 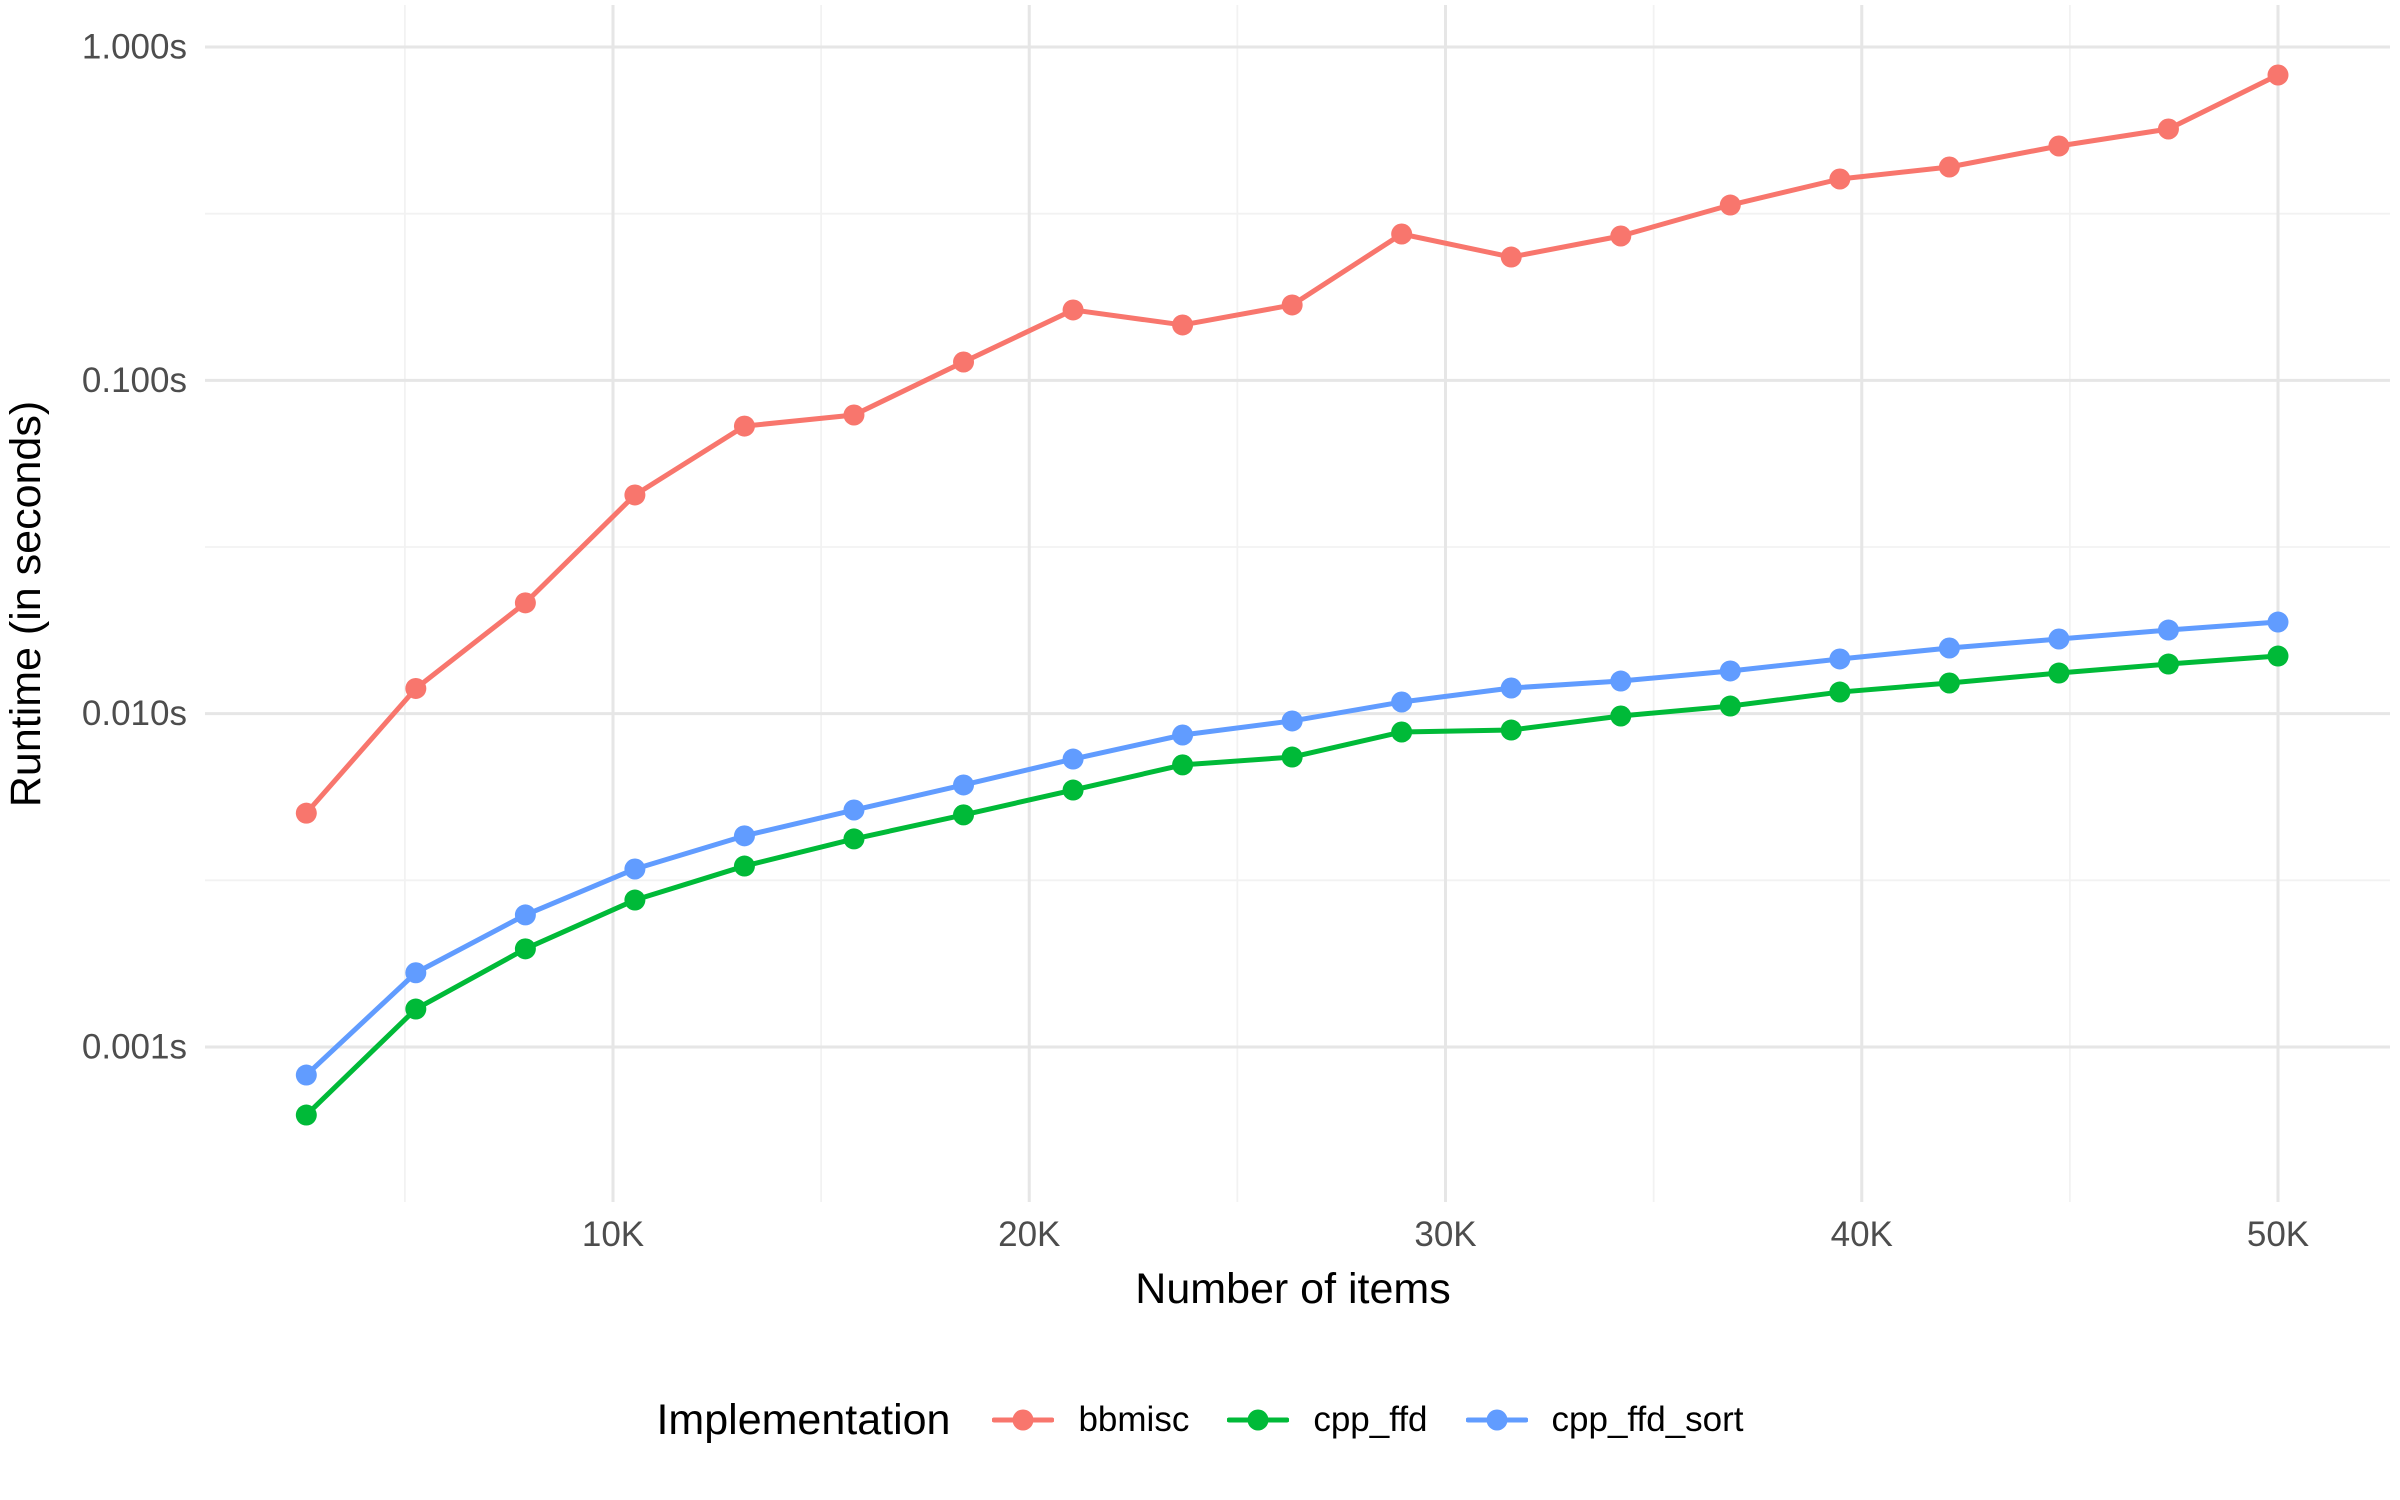 What do you see at coordinates (1647, 1419) in the screenshot?
I see `legend-label-cpp_ffd_sort: cpp_ffd_sort` at bounding box center [1647, 1419].